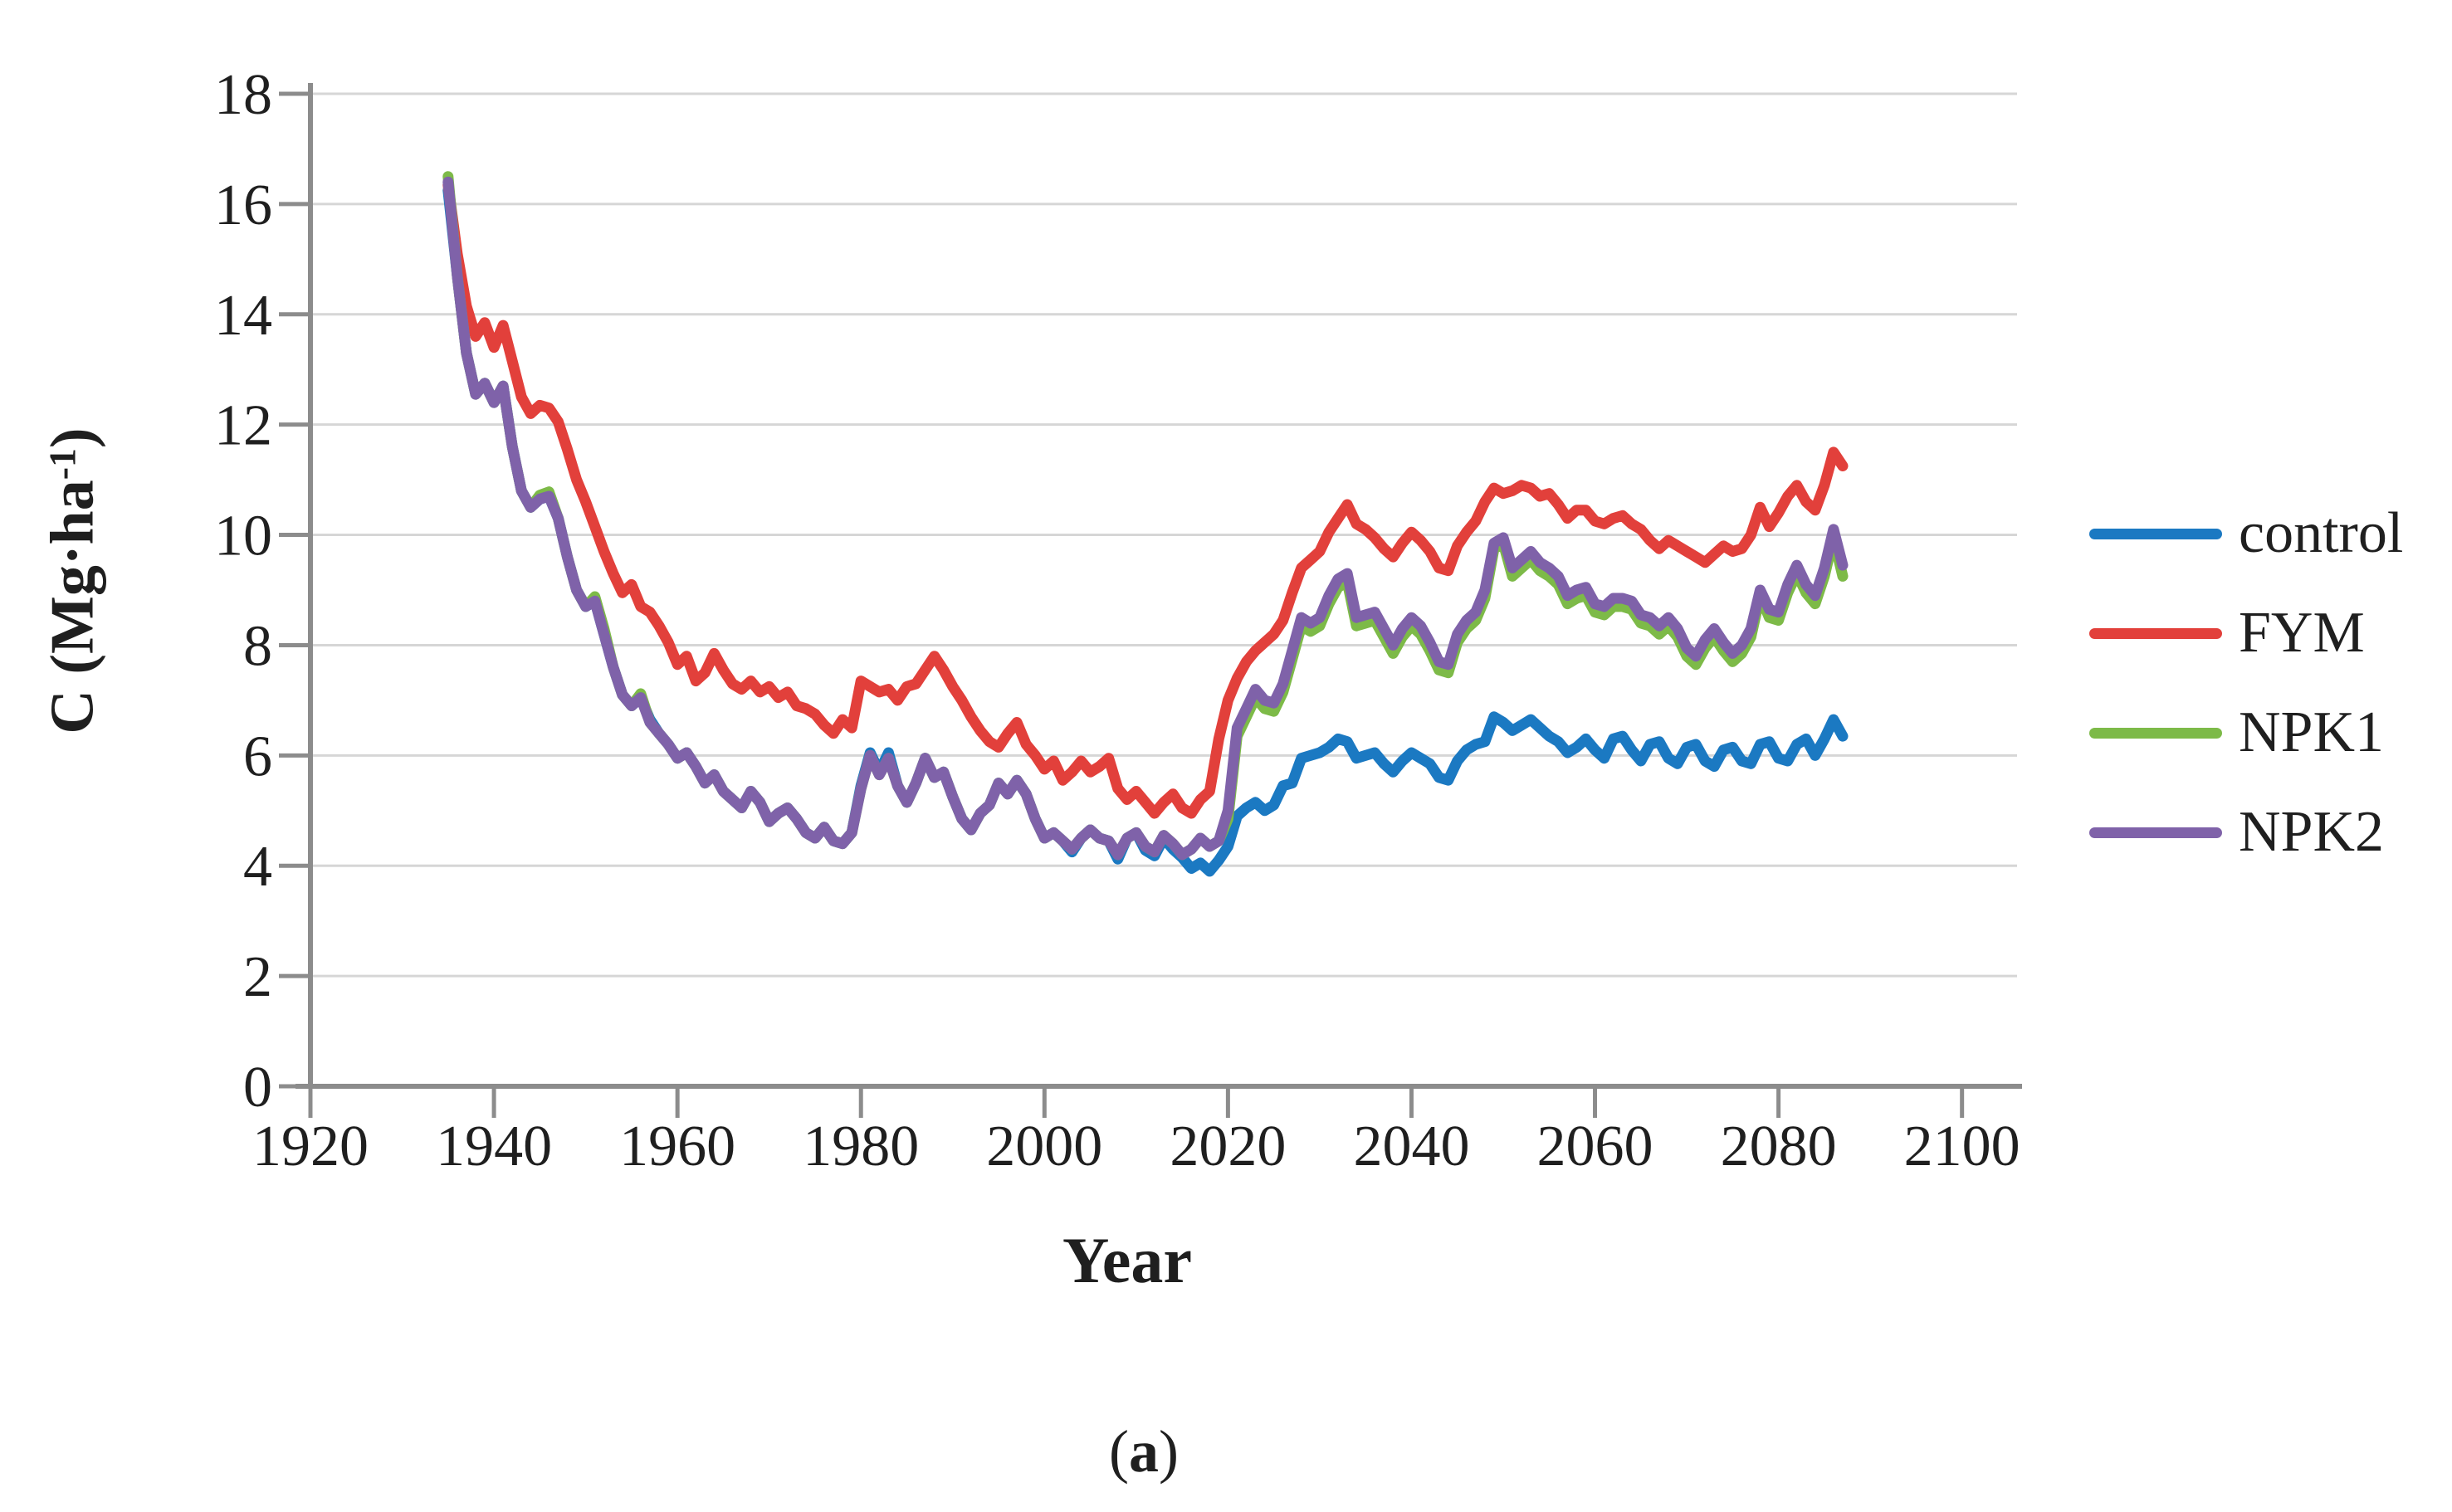 This screenshot has width=2452, height=1512. Describe the element at coordinates (243, 536) in the screenshot. I see `y-tick-label-10: 10` at that location.